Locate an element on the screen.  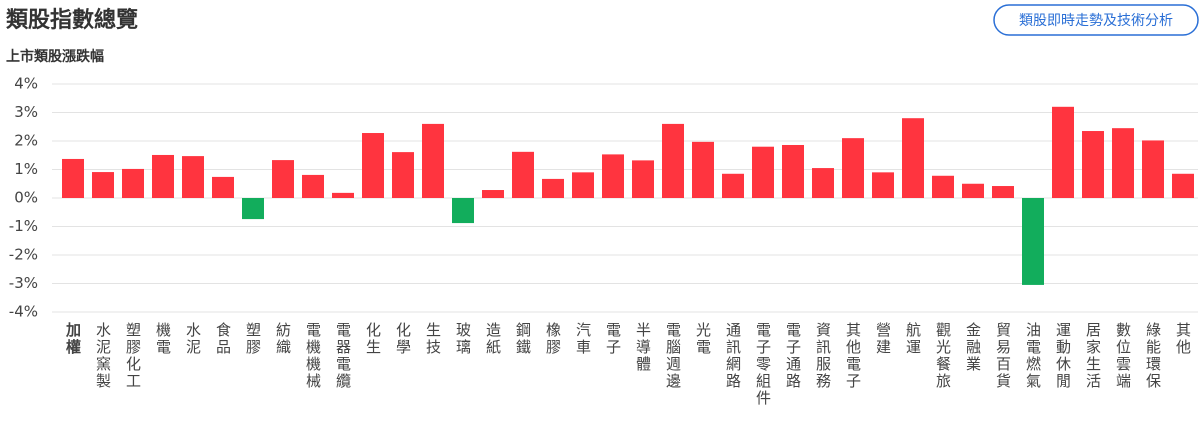
x-tick-label: 機電 is located at coordinates (163, 339).